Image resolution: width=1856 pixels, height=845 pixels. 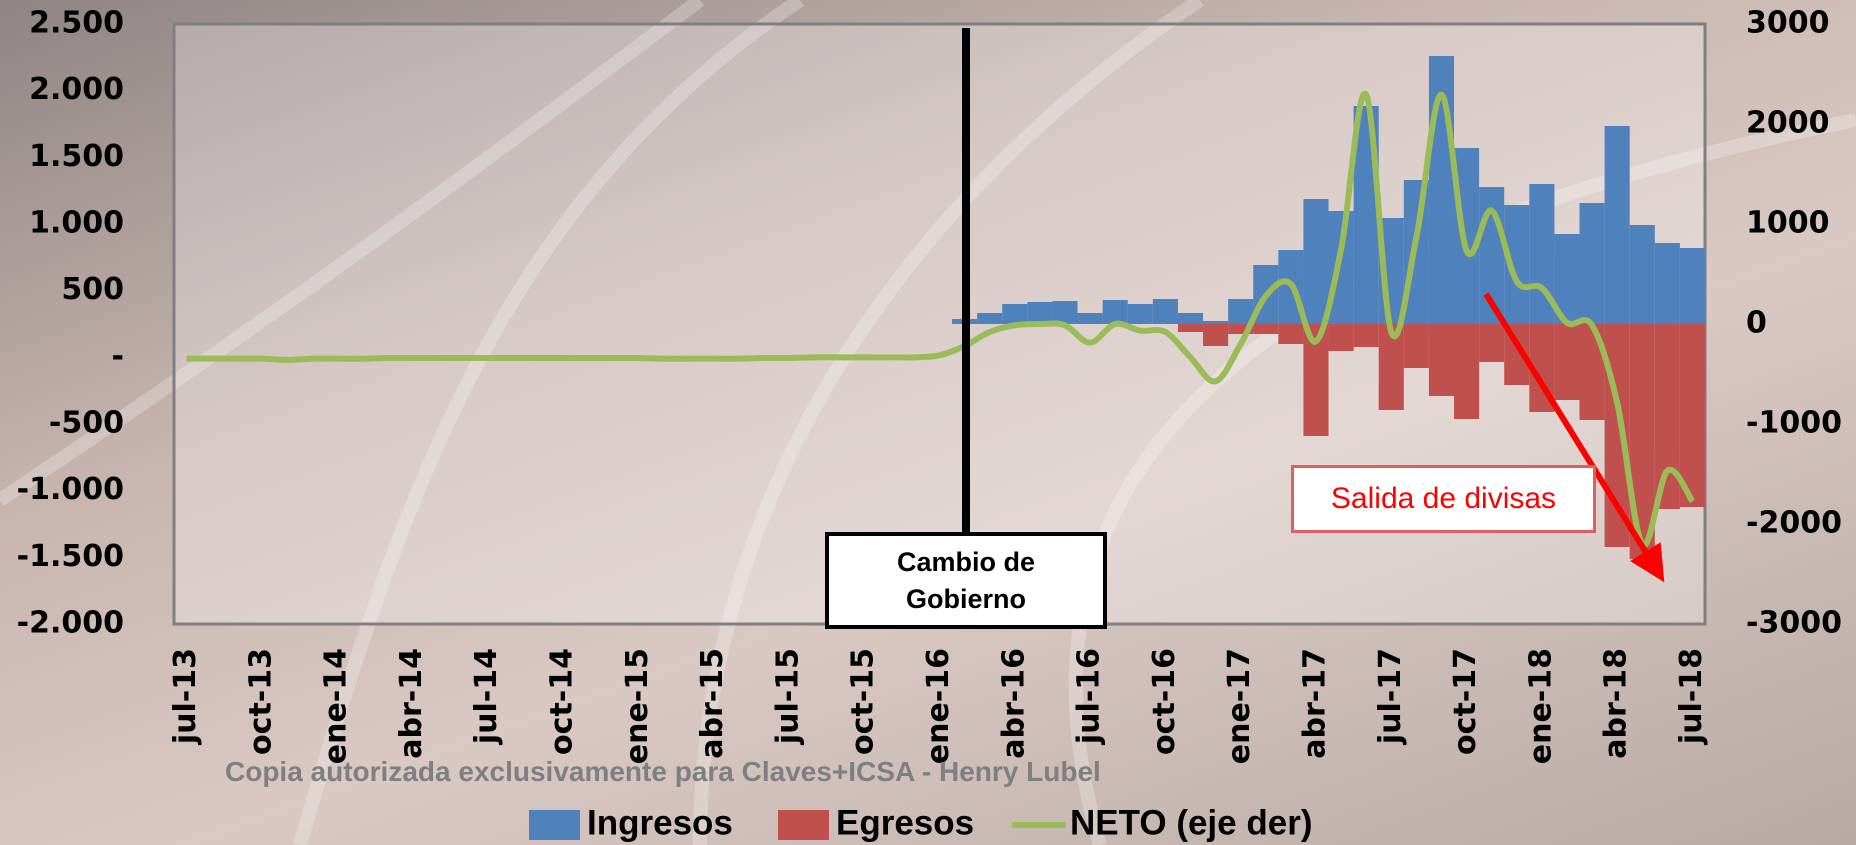 I want to click on x-tick-label: abr-14, so click(x=411, y=703).